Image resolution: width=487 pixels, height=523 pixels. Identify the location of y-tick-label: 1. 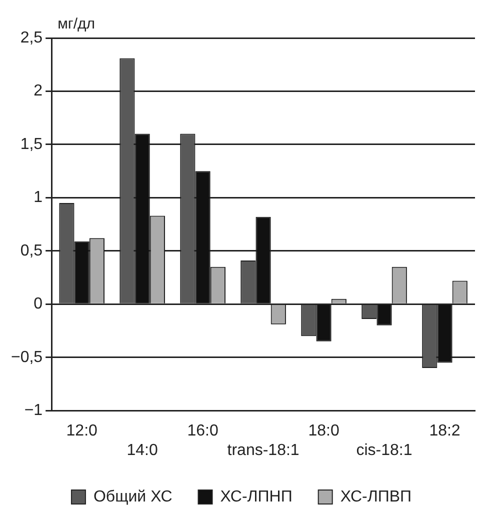
(38, 197).